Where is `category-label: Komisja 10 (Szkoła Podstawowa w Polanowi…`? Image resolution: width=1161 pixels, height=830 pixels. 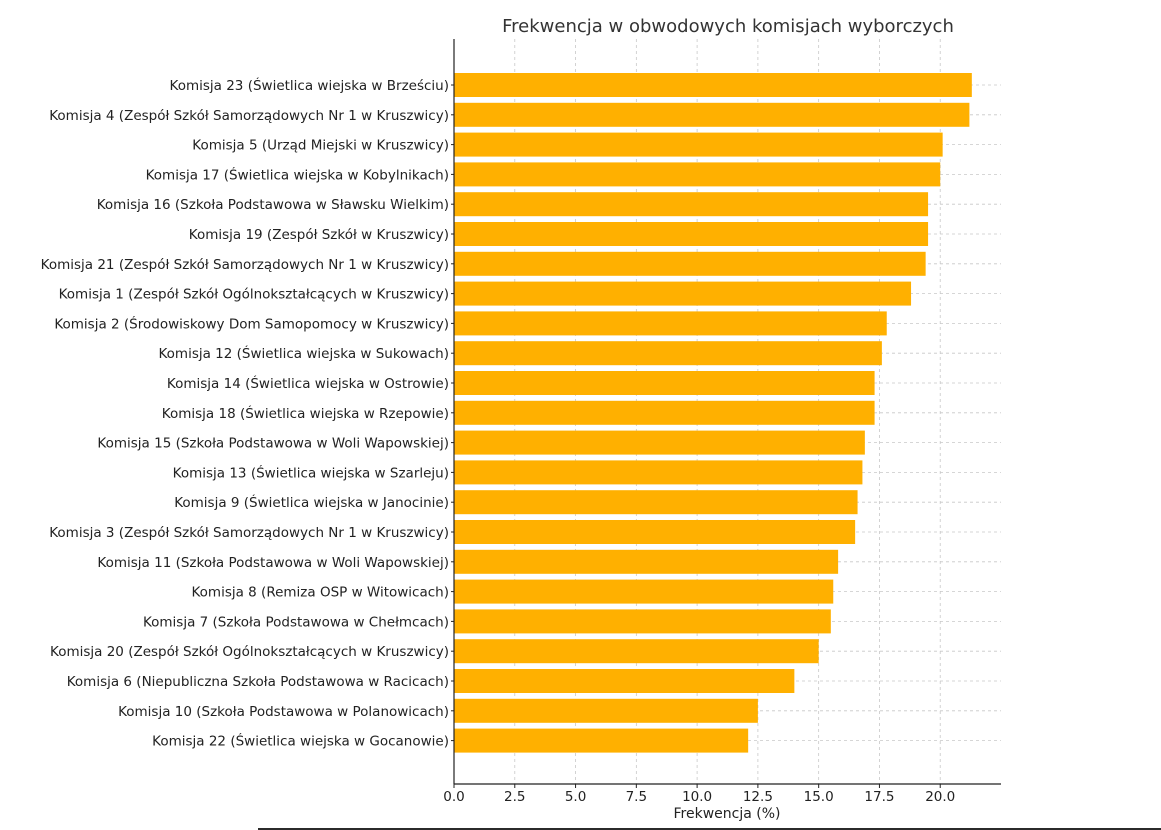
category-label: Komisja 10 (Szkoła Podstawowa w Polanowi… is located at coordinates (283, 712).